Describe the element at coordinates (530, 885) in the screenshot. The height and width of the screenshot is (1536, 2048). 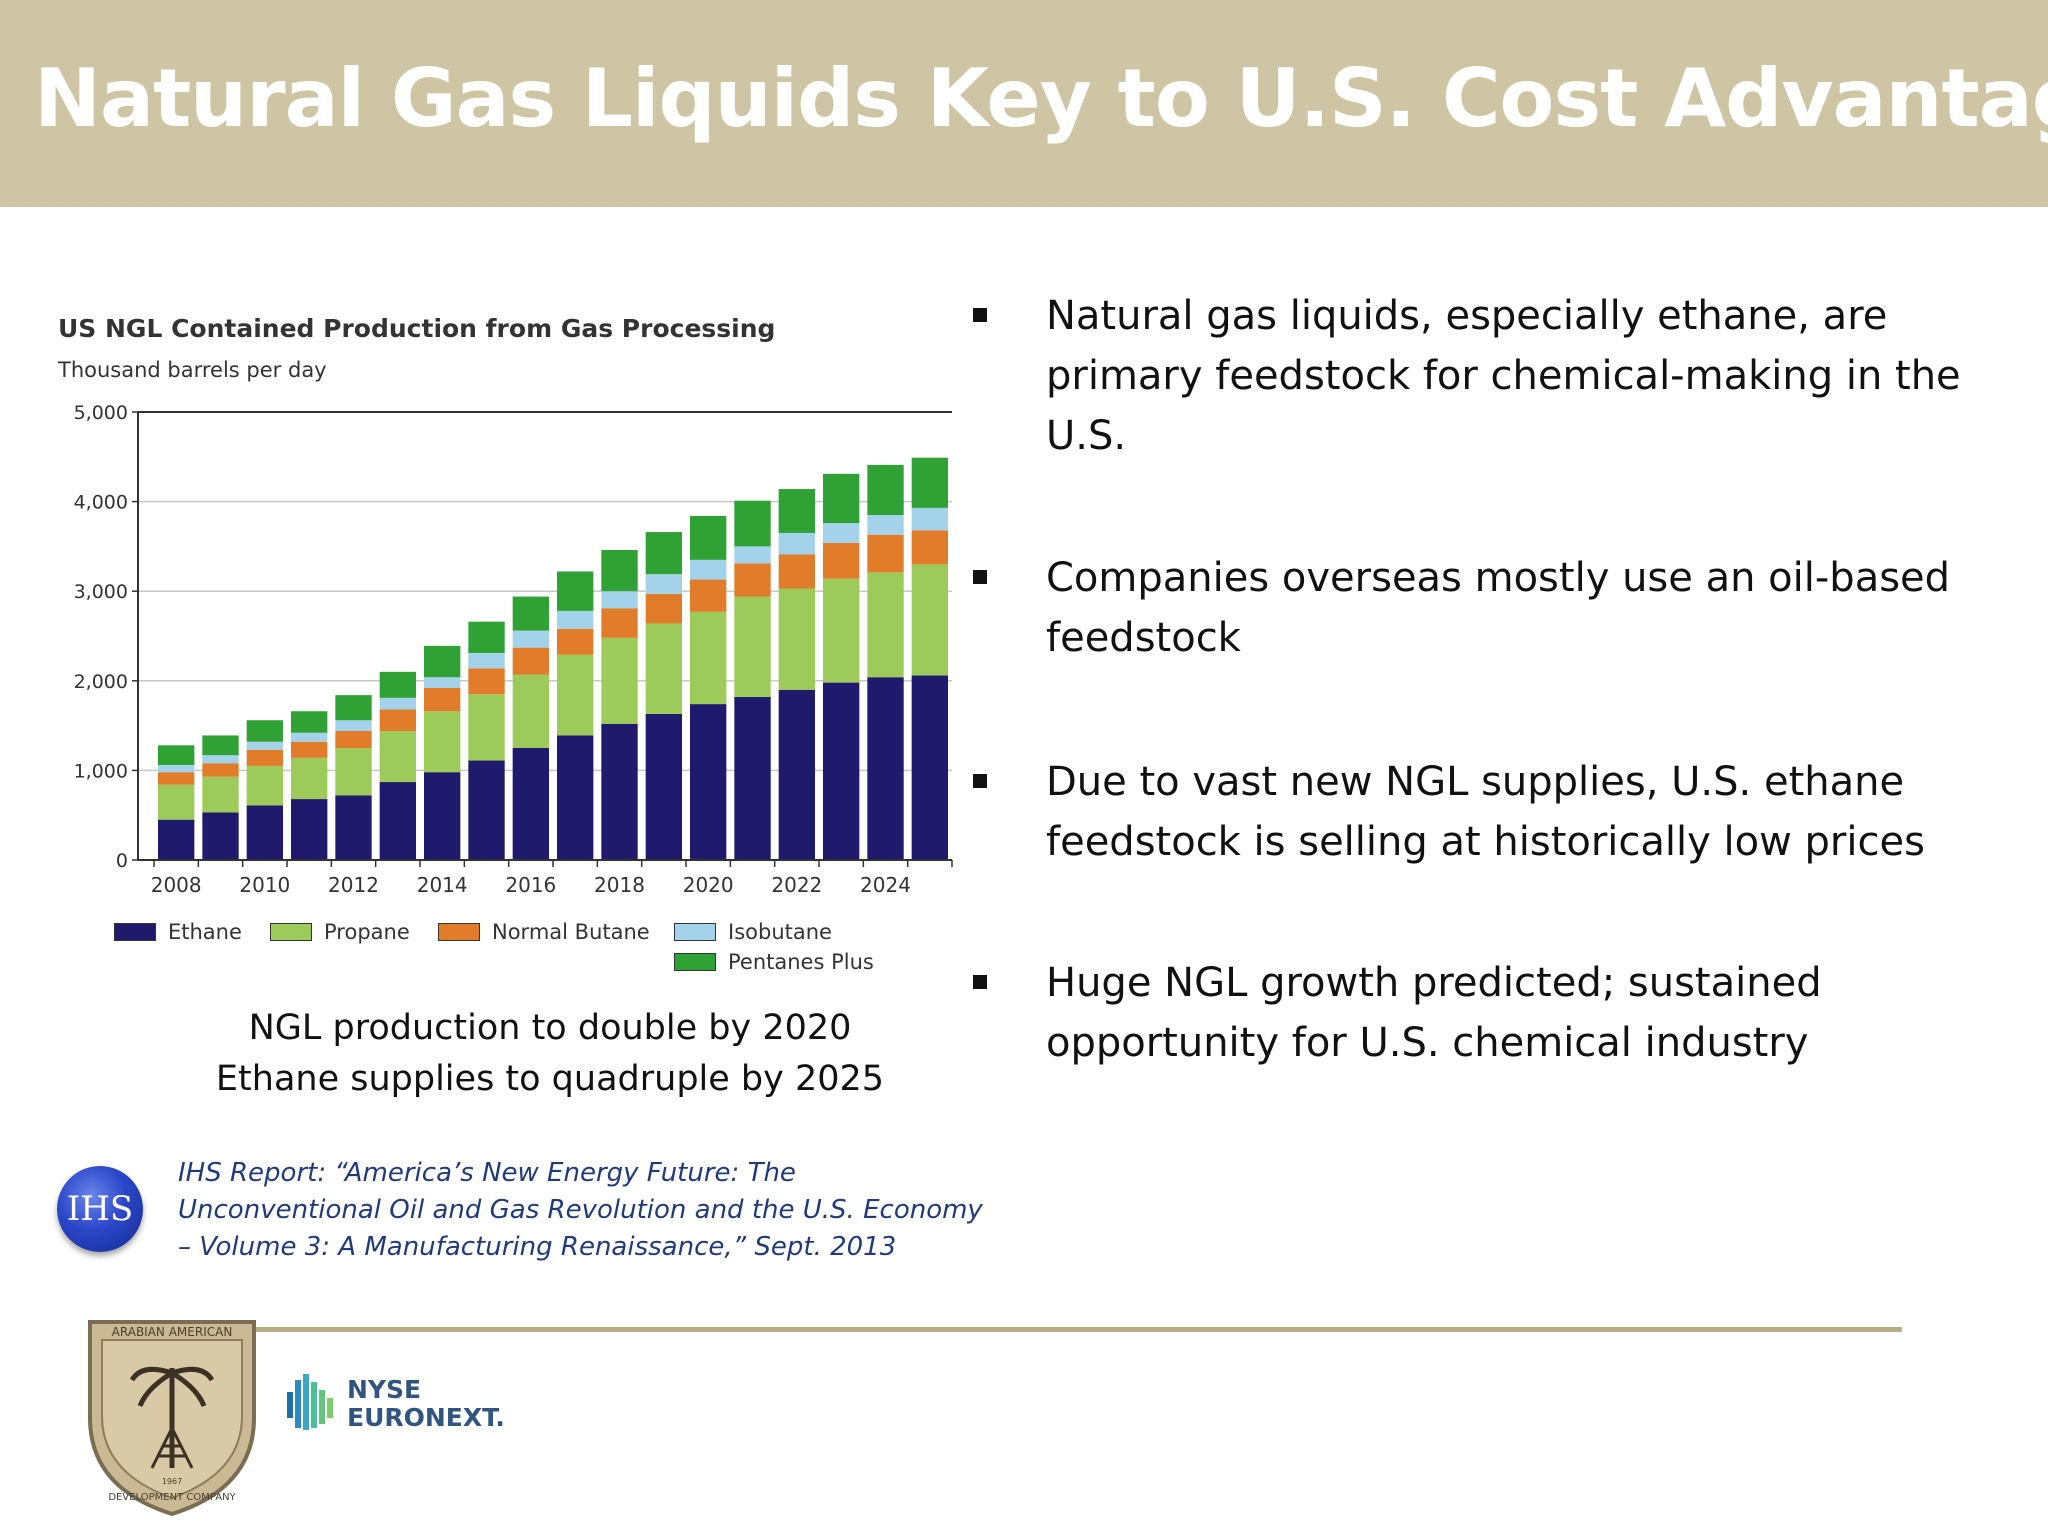
I see `x-tick-label: 2016` at that location.